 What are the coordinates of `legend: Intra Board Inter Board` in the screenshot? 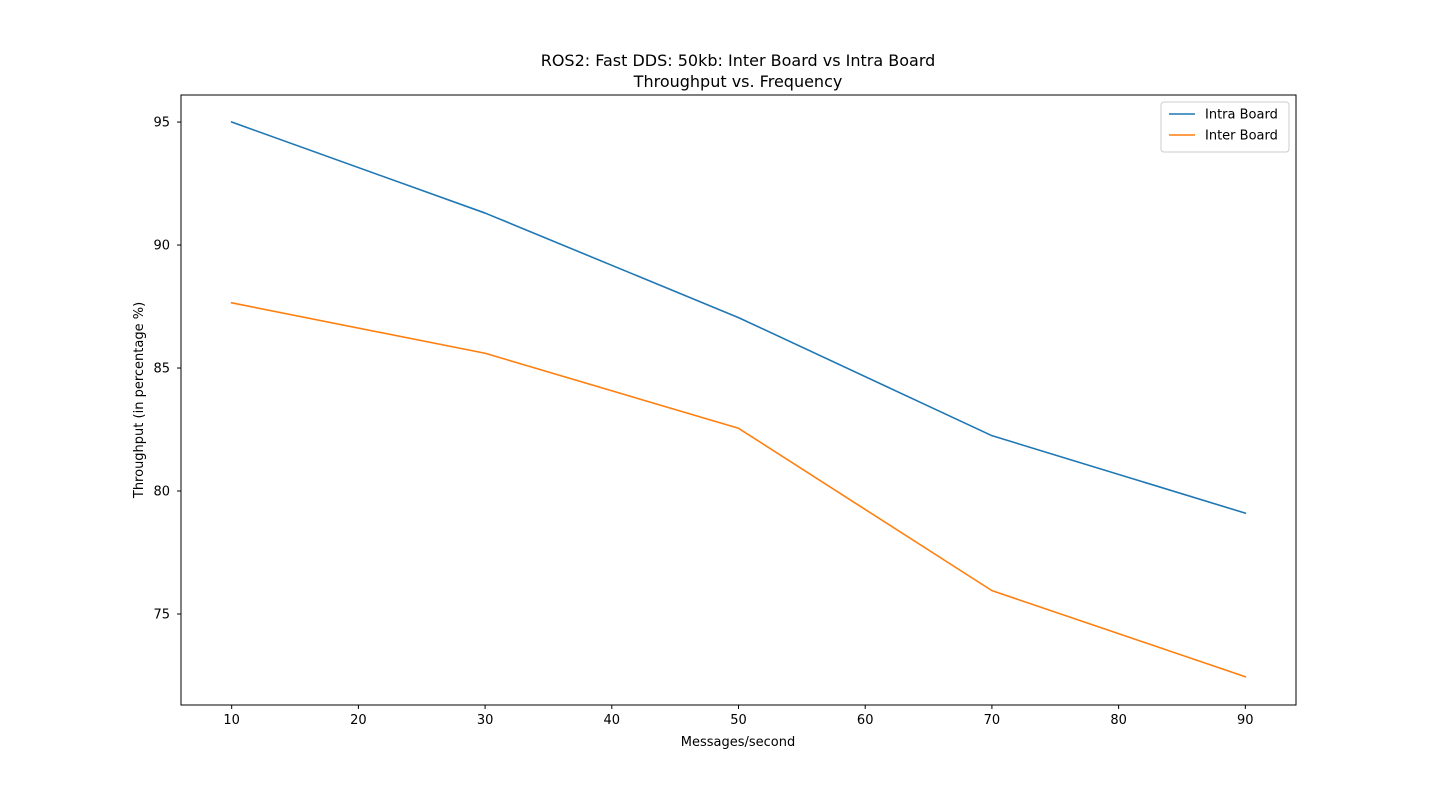 It's located at (1225, 127).